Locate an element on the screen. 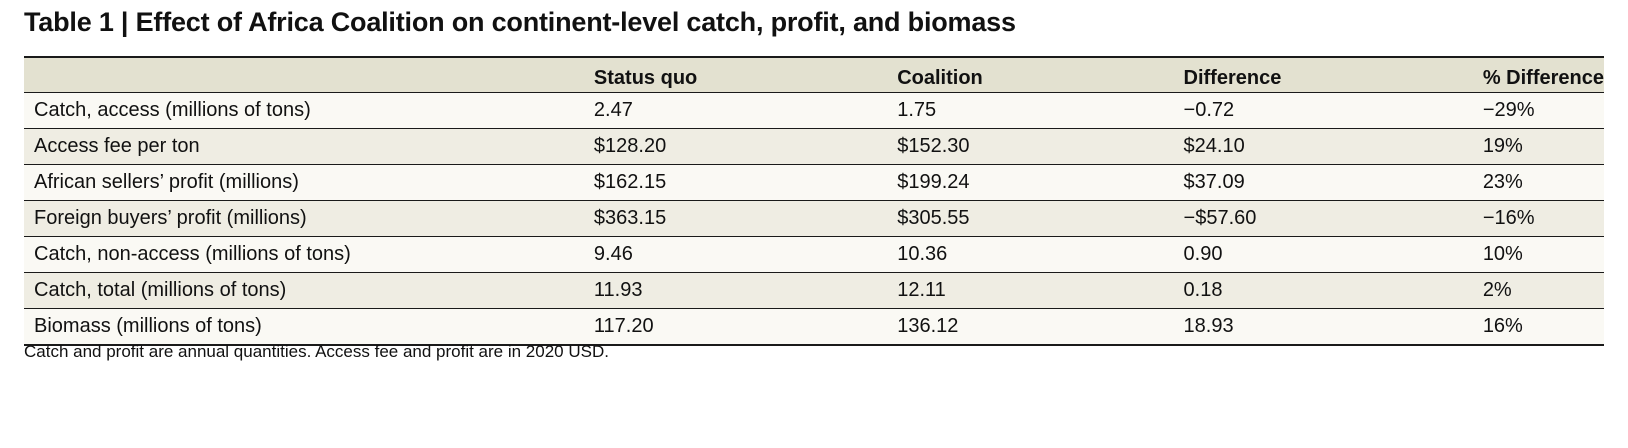 This screenshot has width=1628, height=448. row-label-cell: Foreign buyers’ profit (millions) is located at coordinates (304, 218).